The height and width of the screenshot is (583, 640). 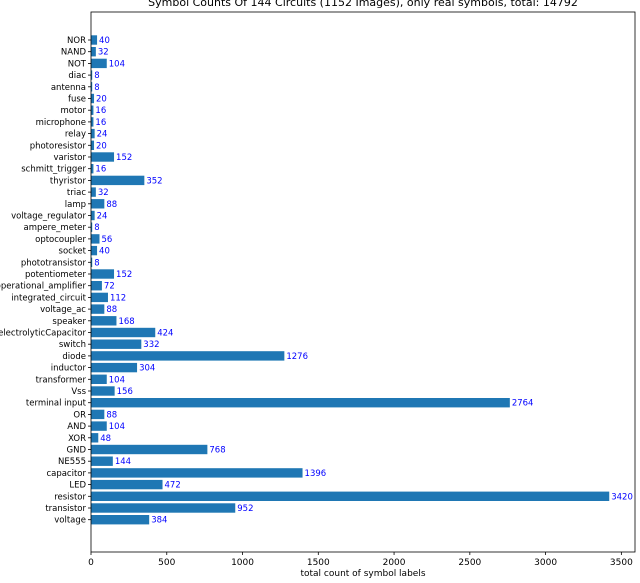 I want to click on y-tick-label: phototransistor, so click(x=54, y=263).